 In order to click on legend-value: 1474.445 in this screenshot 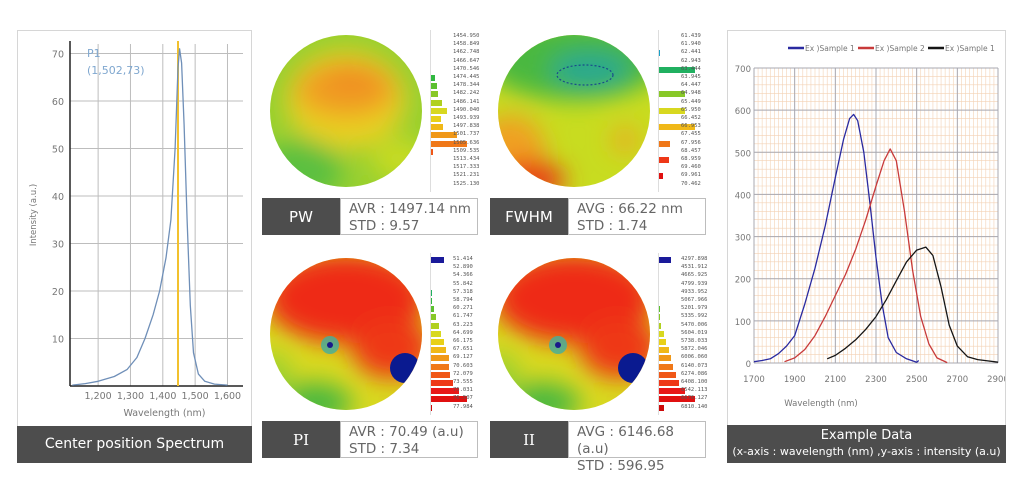, I will do `click(466, 77)`.